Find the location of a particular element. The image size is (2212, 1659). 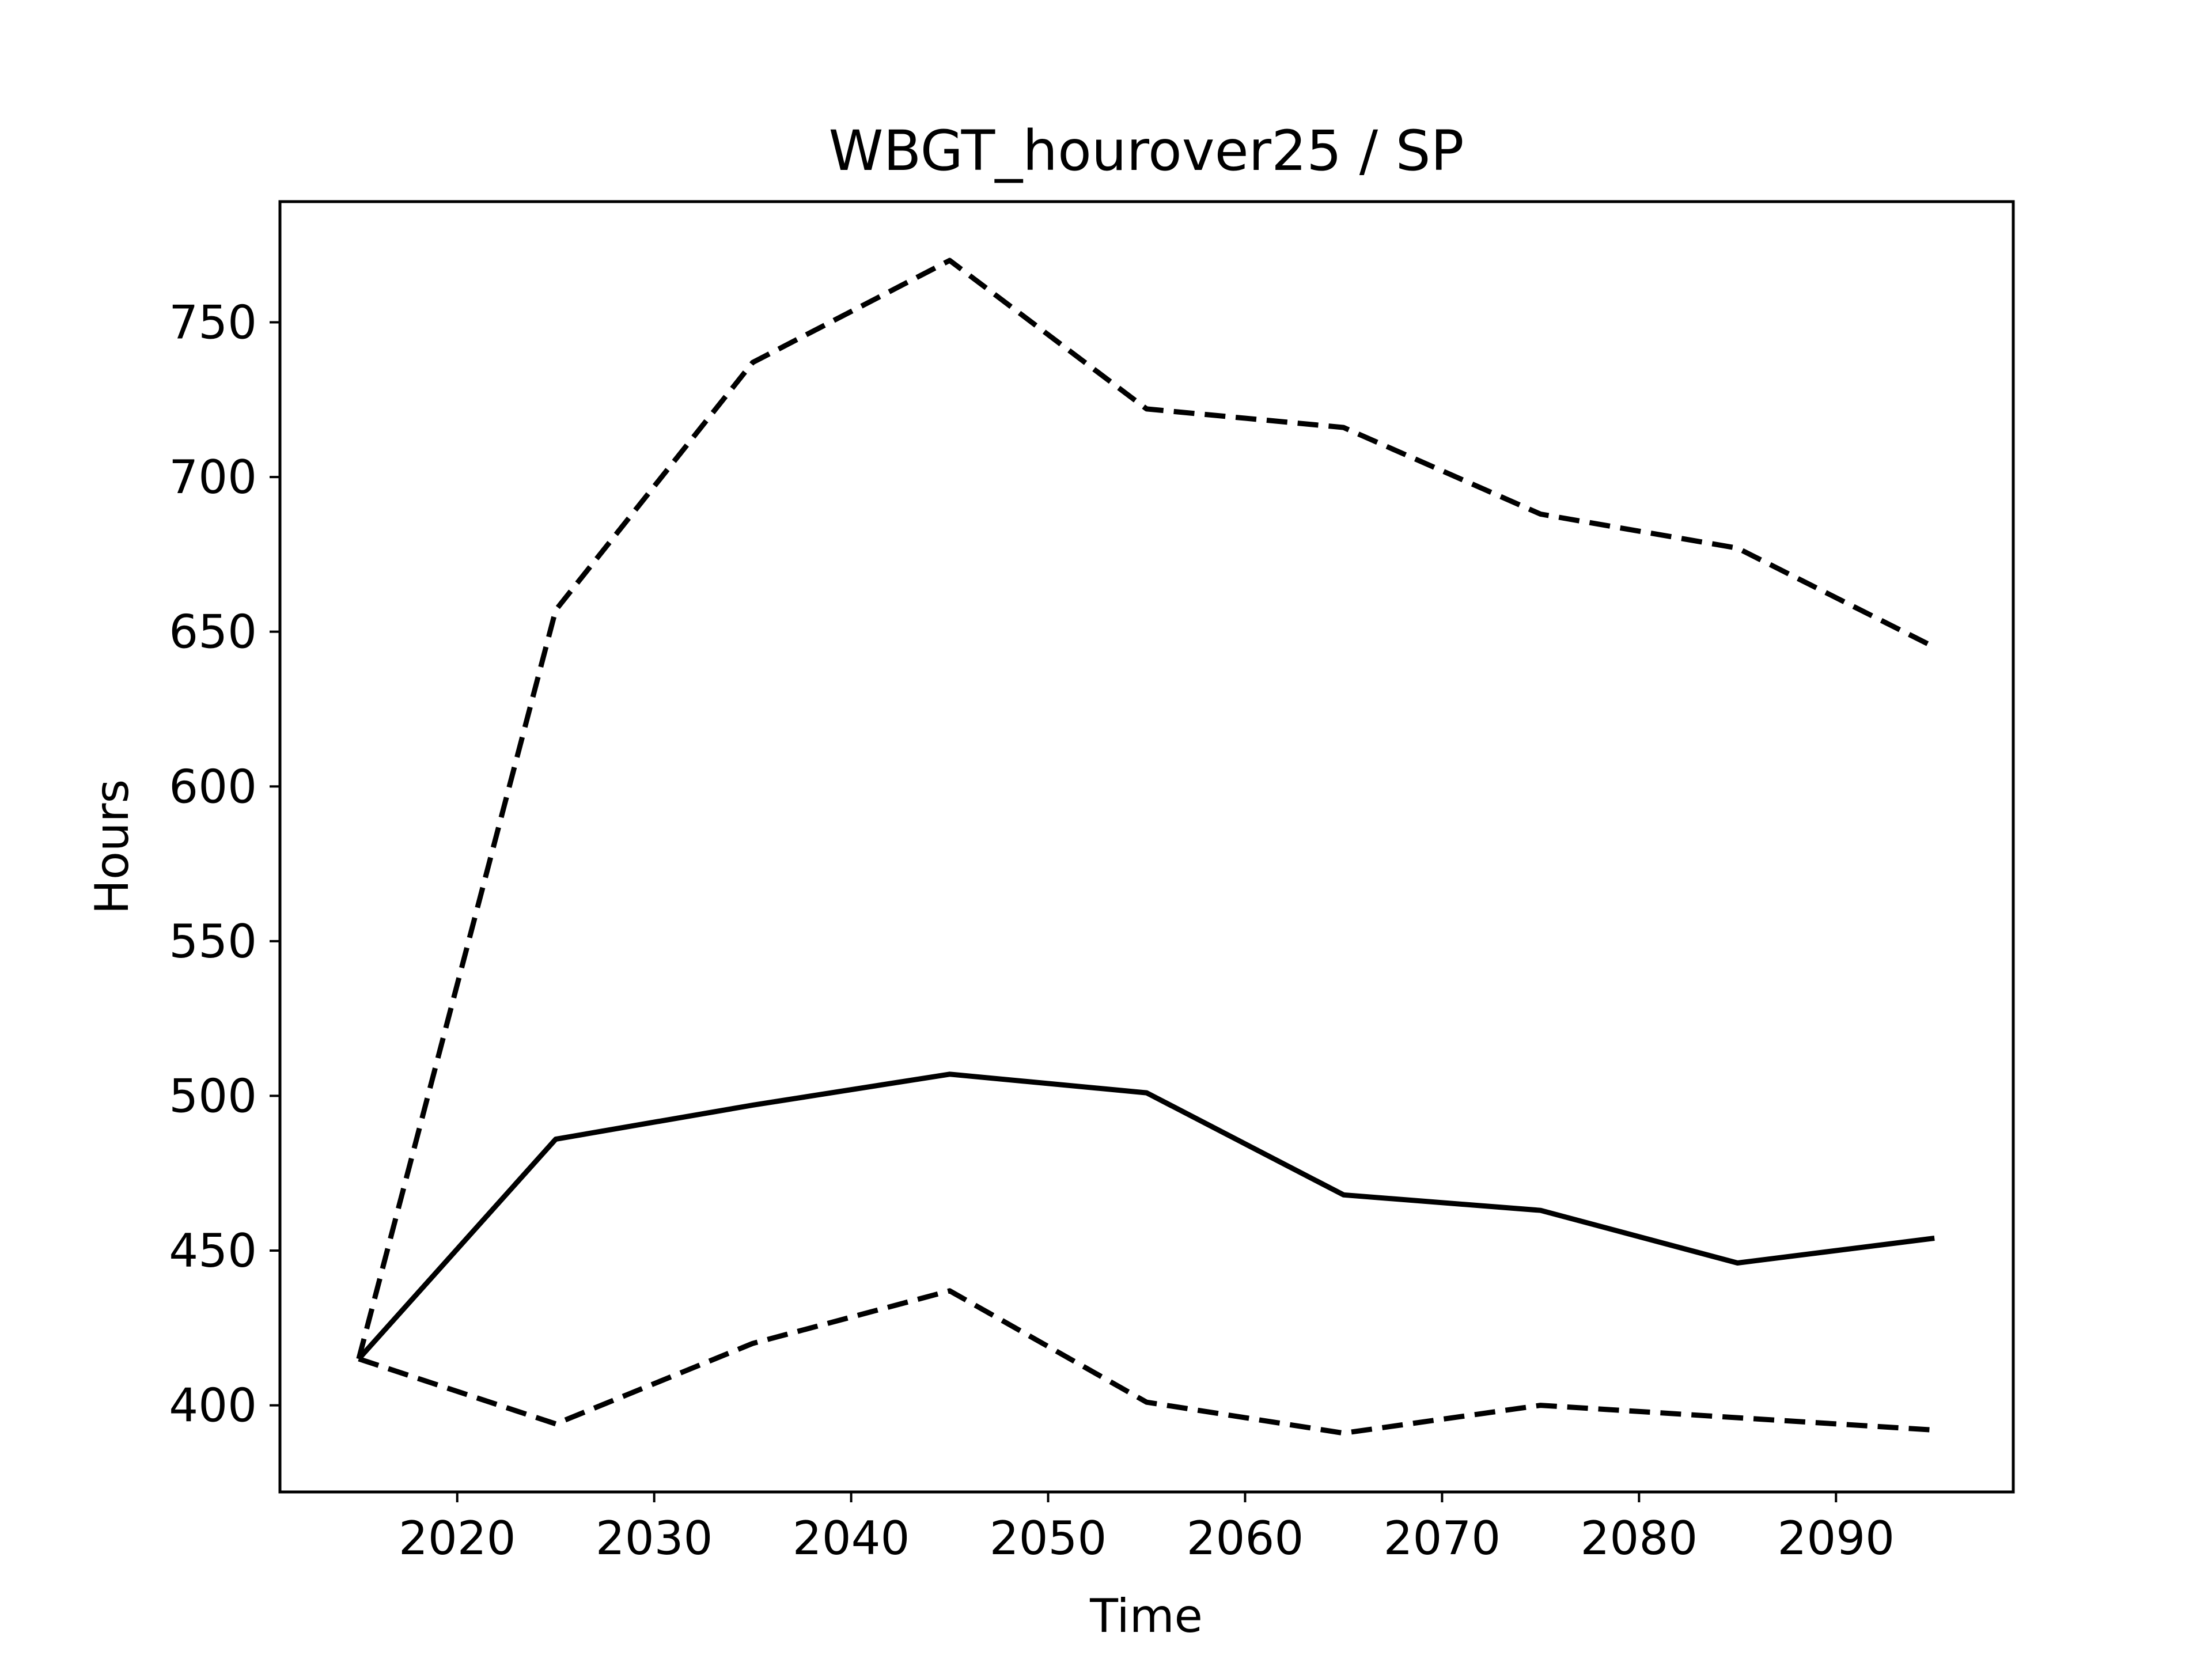

y-tick-label: 400 is located at coordinates (213, 1406).